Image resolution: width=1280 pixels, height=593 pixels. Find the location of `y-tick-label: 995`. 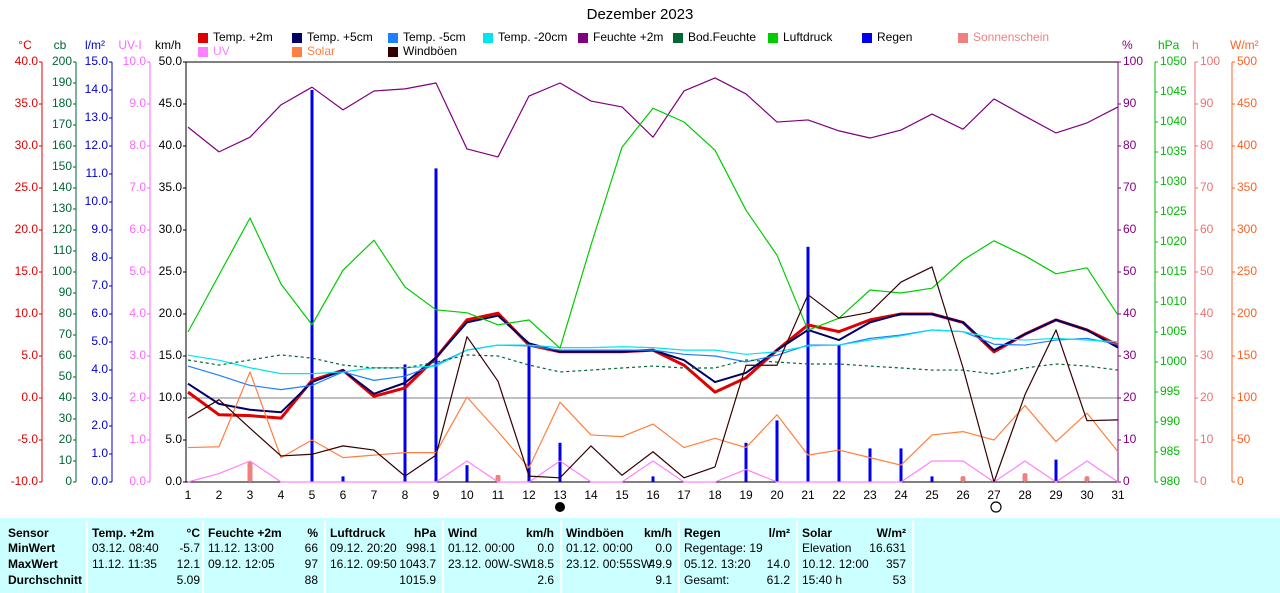

y-tick-label: 995 is located at coordinates (1170, 391).